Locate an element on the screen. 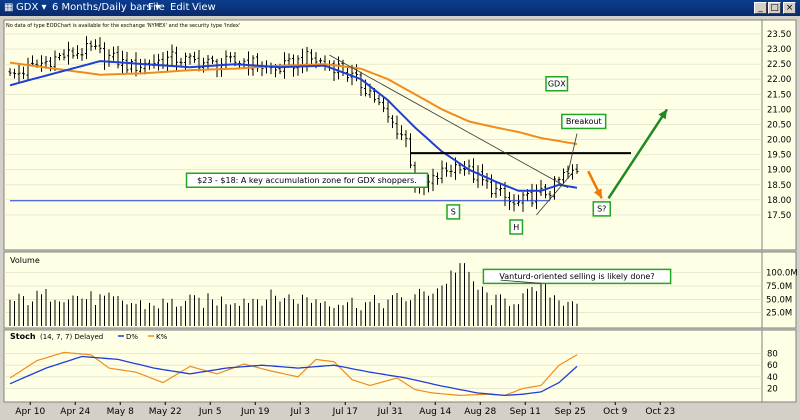 The image size is (800, 420). stoch-grid is located at coordinates (383, 371).